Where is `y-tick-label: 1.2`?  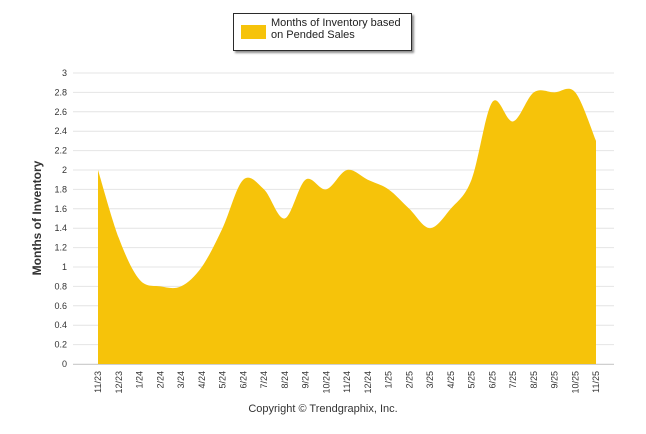 y-tick-label: 1.2 is located at coordinates (60, 248).